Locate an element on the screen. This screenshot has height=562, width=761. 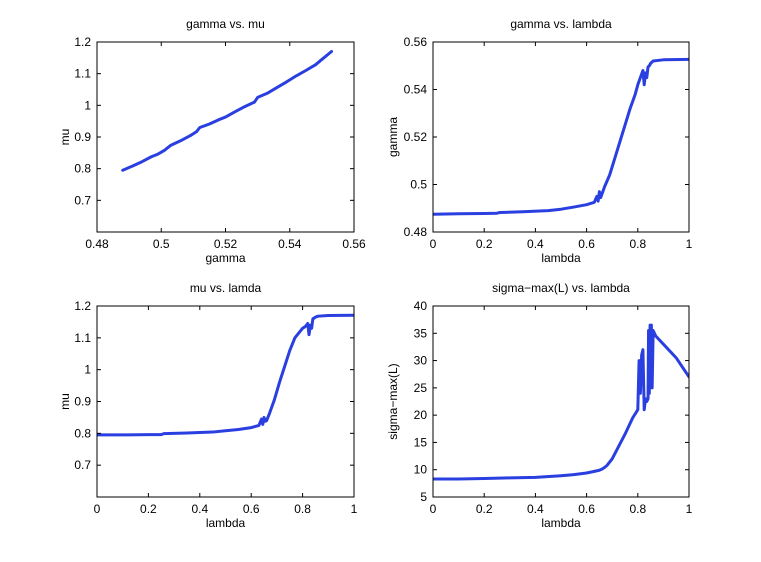
chart-2-x-tick-label: 0.6 is located at coordinates (586, 244).